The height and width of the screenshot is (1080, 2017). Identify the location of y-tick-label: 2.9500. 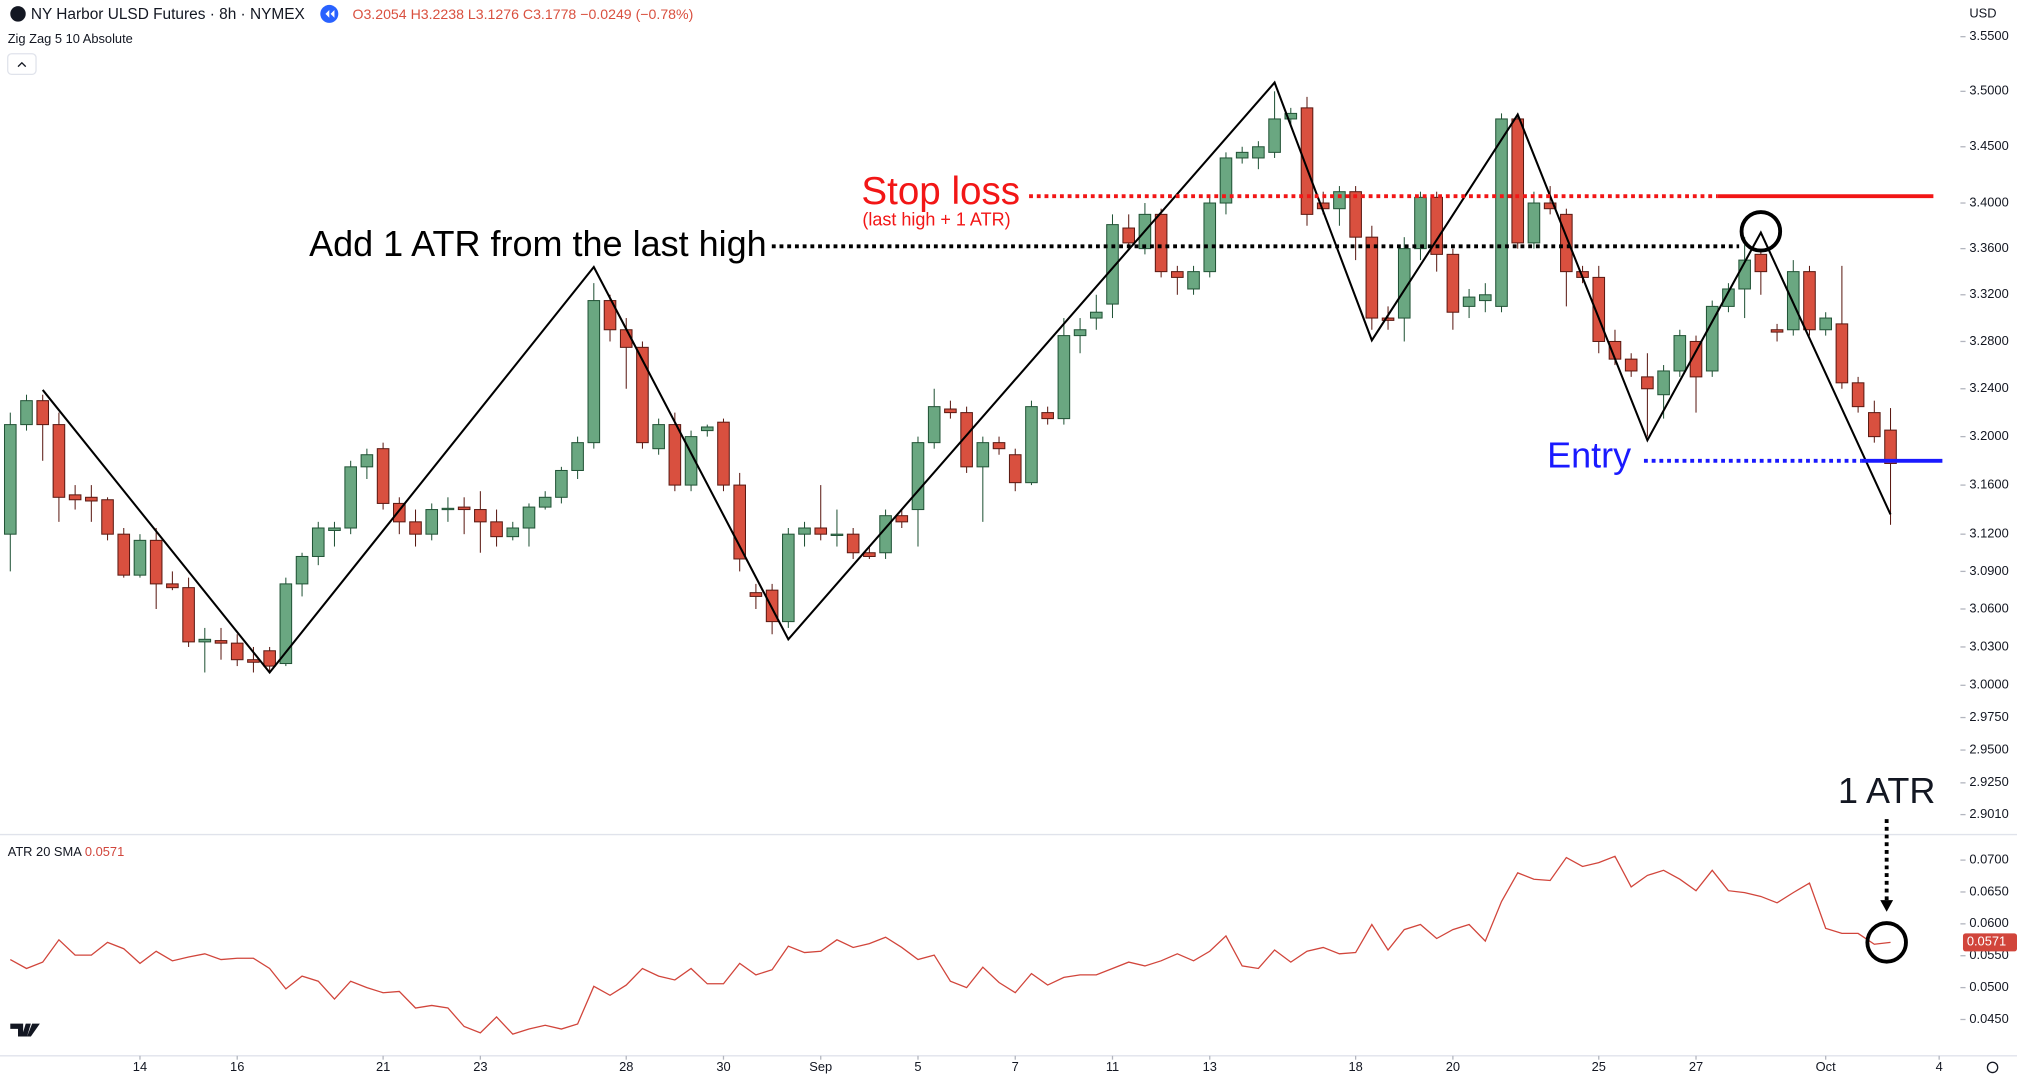
(1988, 748).